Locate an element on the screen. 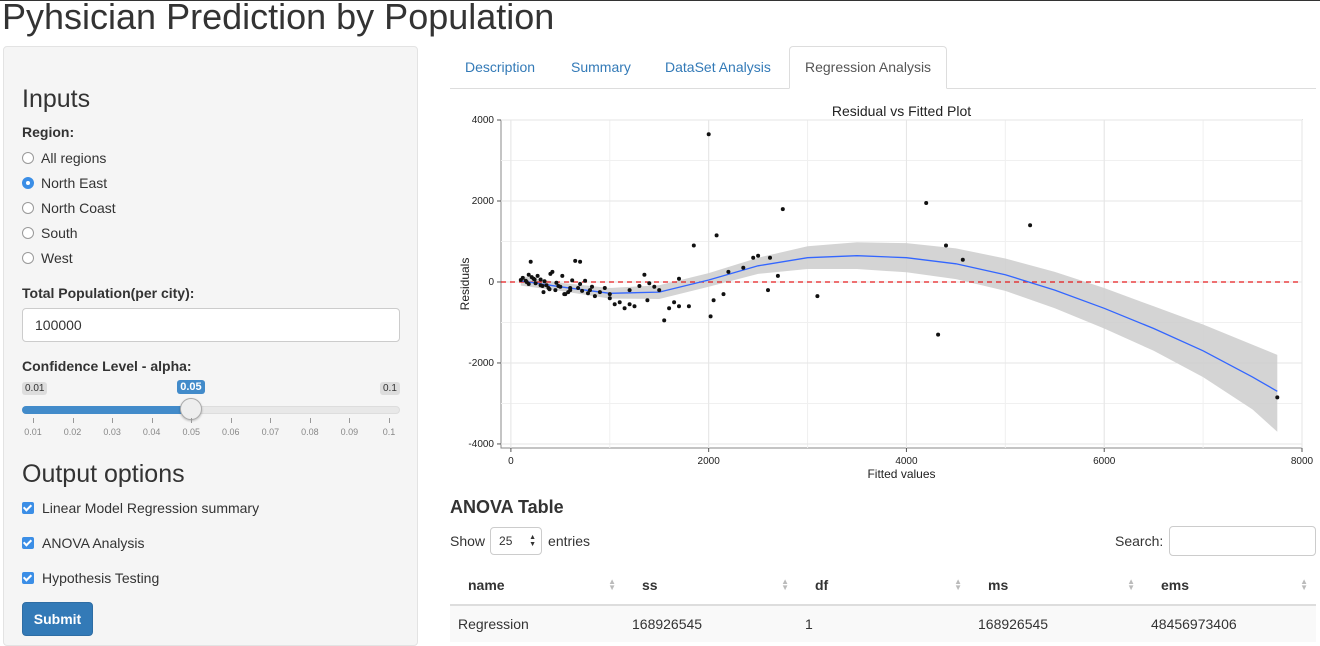 The width and height of the screenshot is (1320, 646). column-header-name: name ▲ ▼ is located at coordinates (537, 585).